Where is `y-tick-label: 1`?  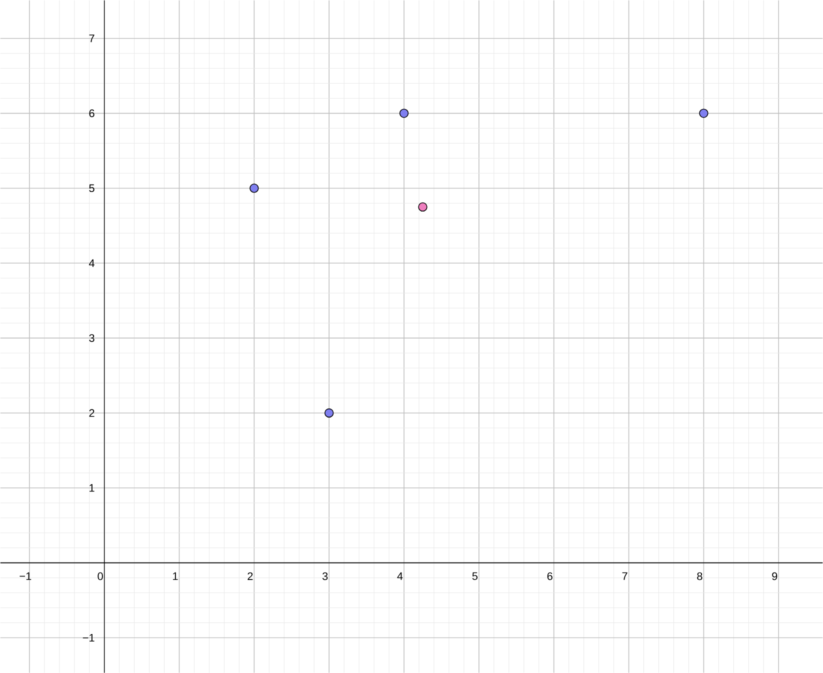
y-tick-label: 1 is located at coordinates (92, 488).